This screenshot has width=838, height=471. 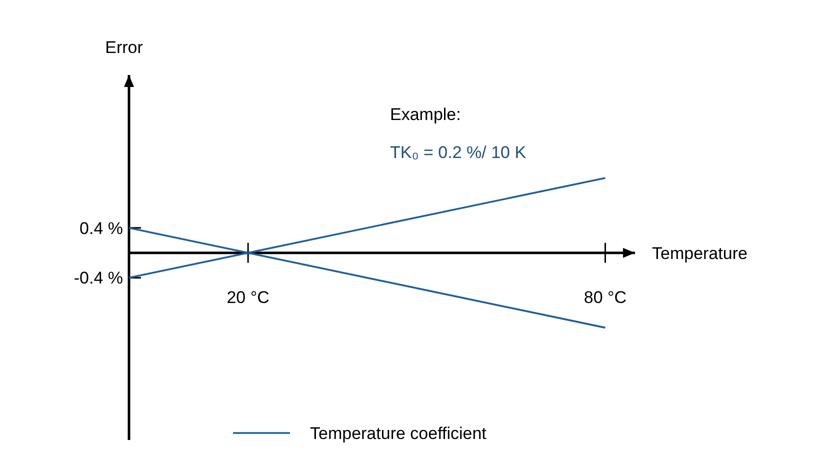 I want to click on y-axis-title: Error, so click(x=124, y=47).